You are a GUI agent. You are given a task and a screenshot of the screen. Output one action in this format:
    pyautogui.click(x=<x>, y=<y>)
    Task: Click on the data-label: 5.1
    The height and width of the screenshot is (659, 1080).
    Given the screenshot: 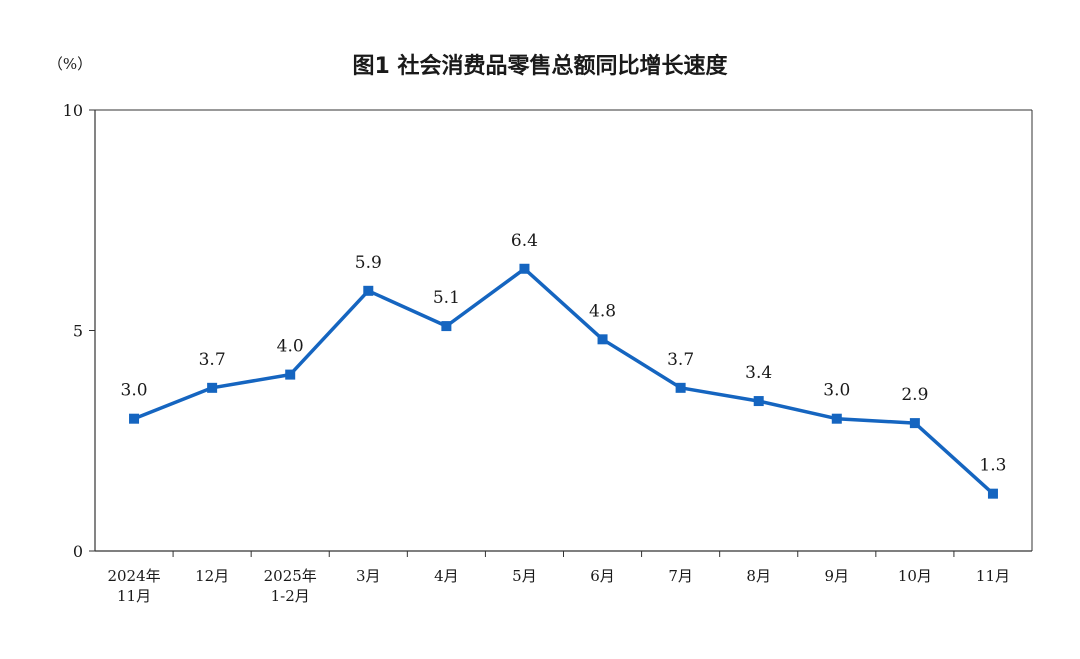 What is the action you would take?
    pyautogui.click(x=446, y=298)
    